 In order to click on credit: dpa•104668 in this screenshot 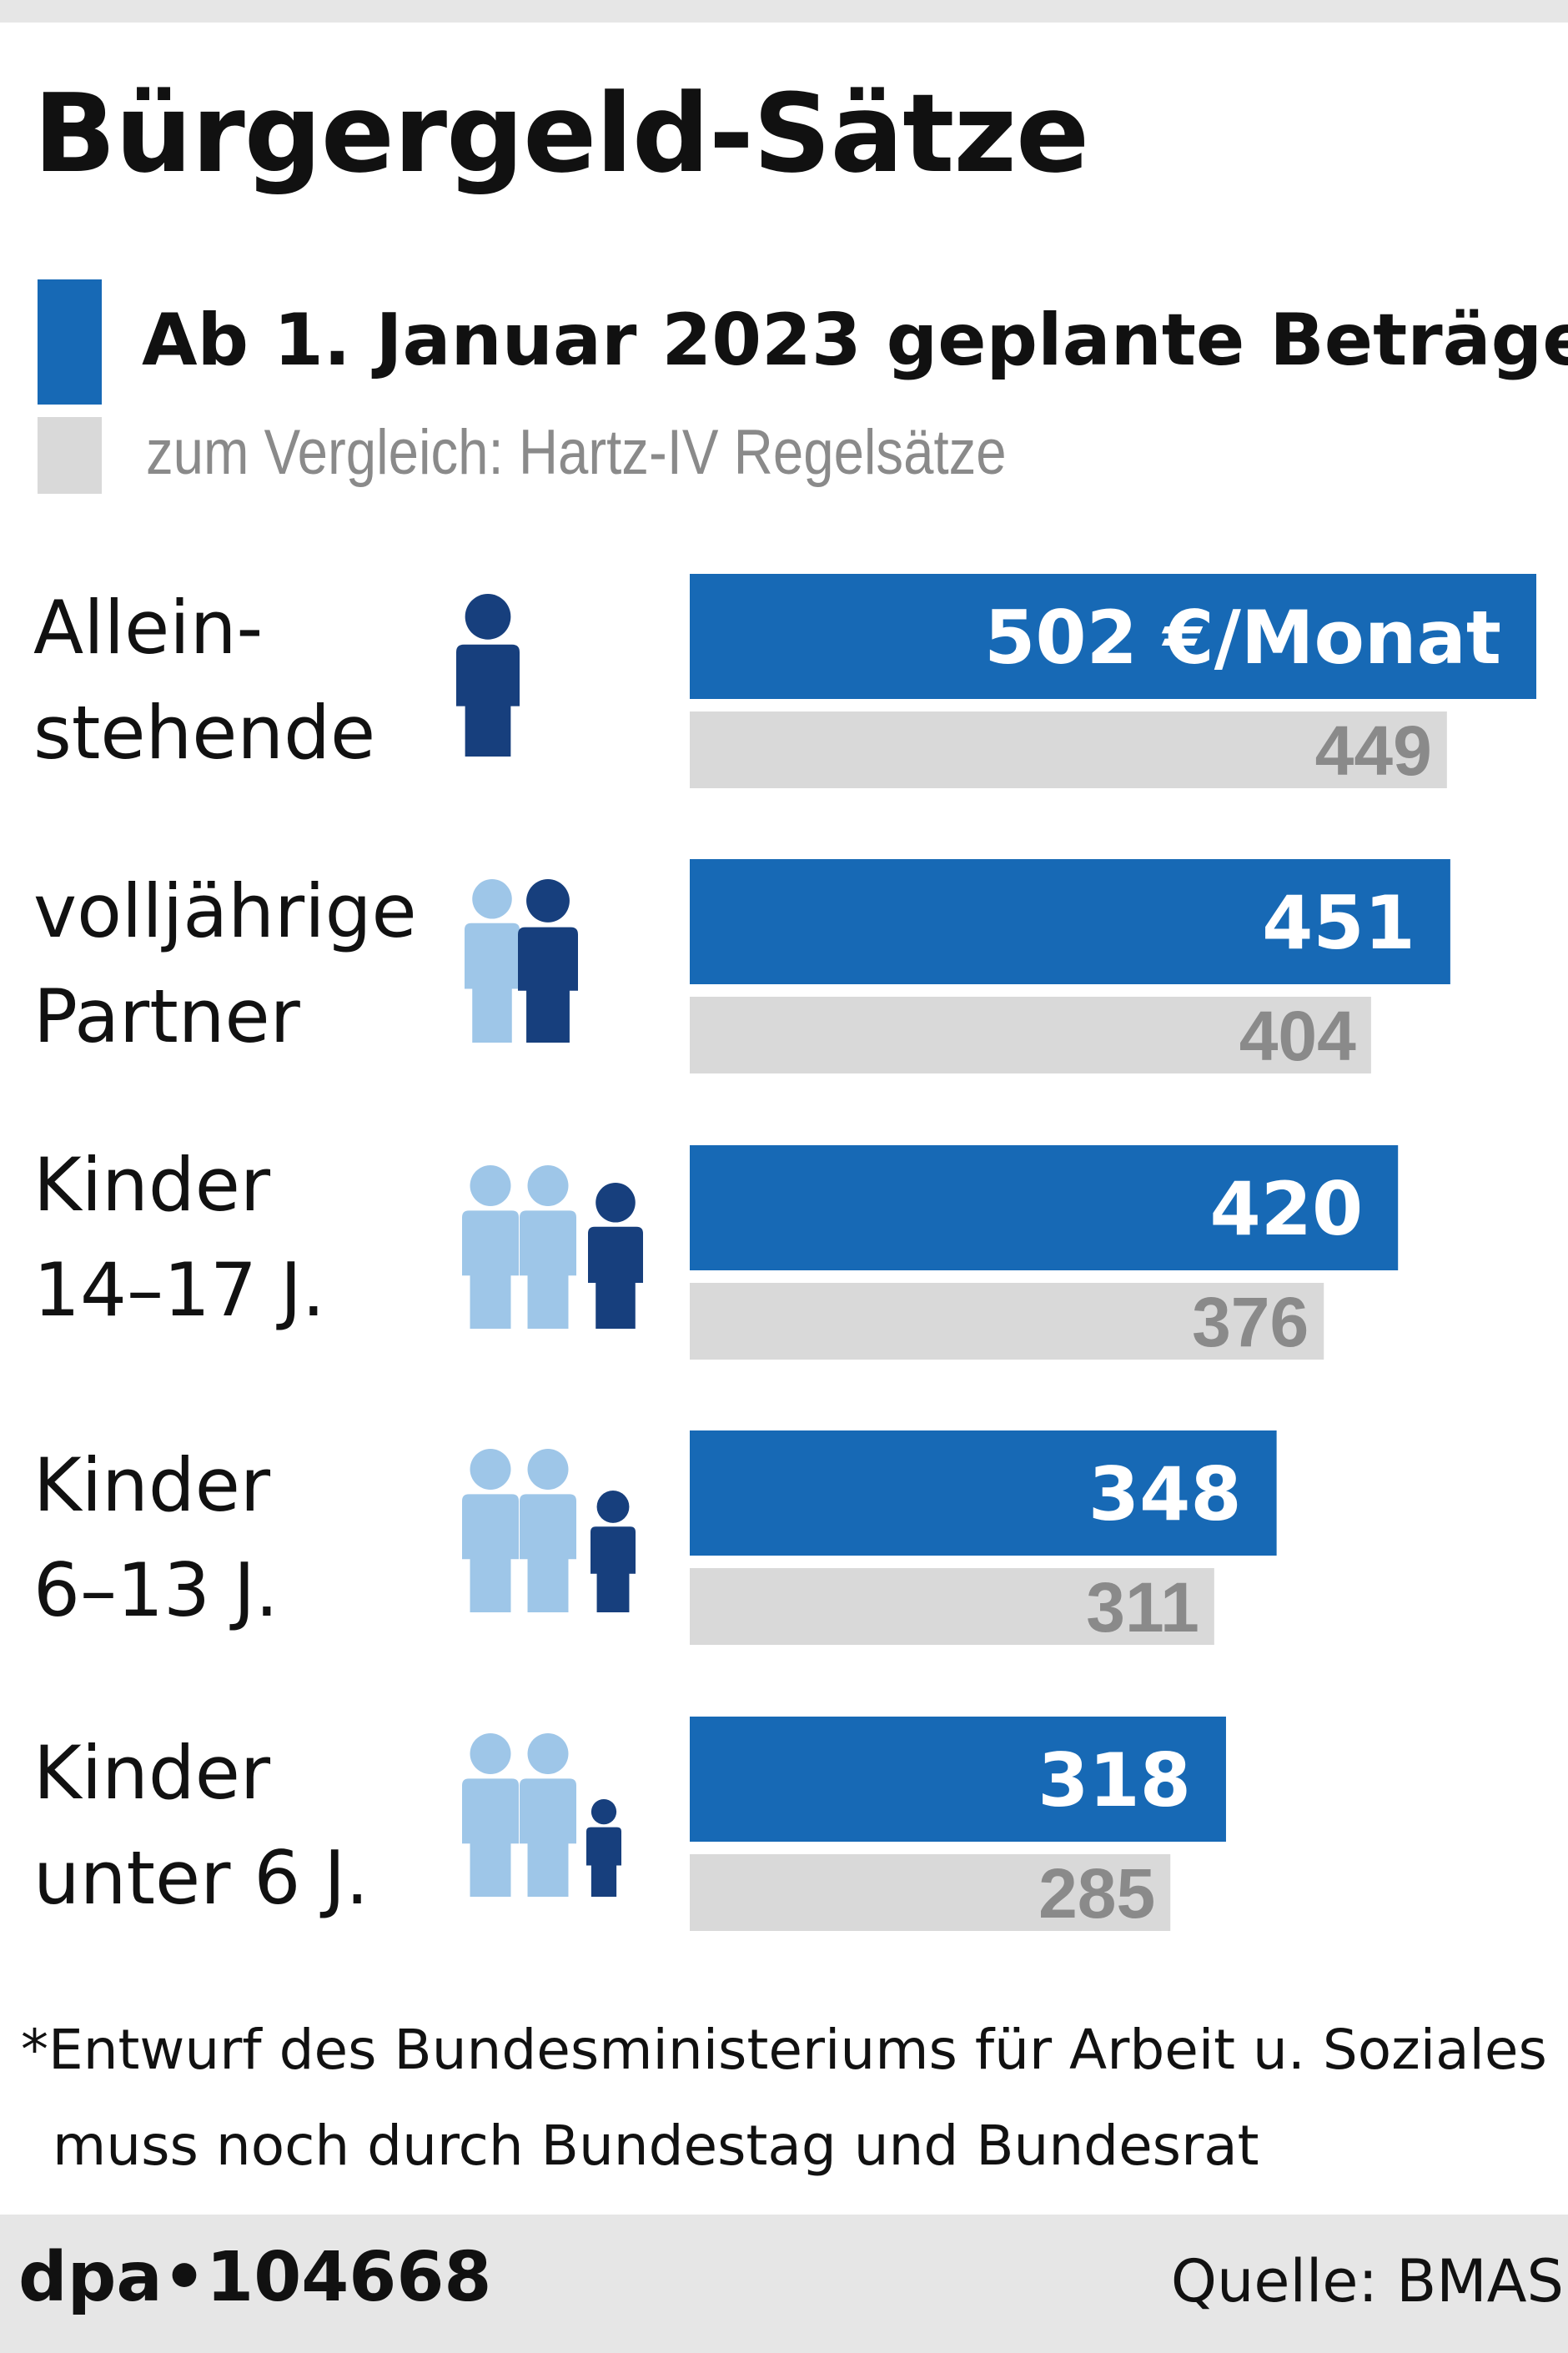, I will do `click(255, 2277)`.